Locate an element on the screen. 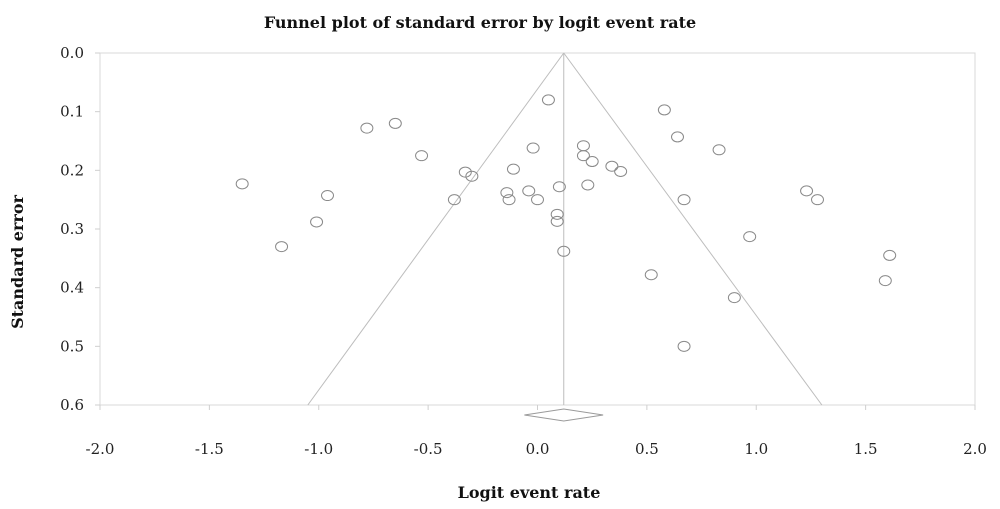 This screenshot has height=509, width=1000. x-tick-label: 0.0 is located at coordinates (538, 449).